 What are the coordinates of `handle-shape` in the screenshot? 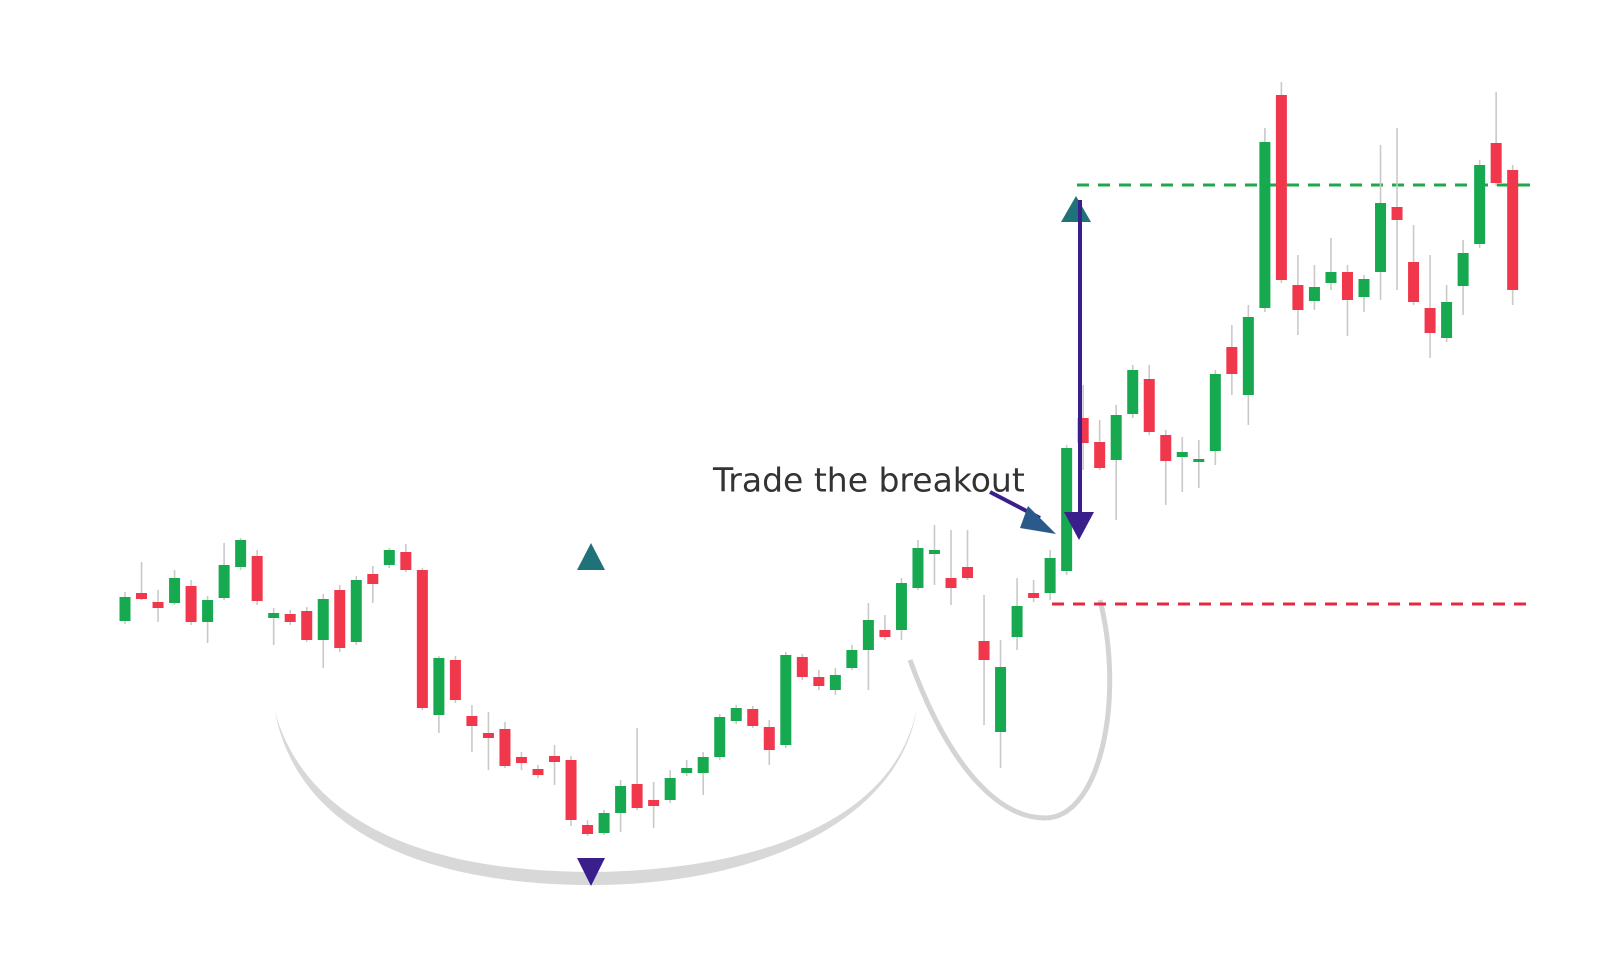 It's located at (1010, 710).